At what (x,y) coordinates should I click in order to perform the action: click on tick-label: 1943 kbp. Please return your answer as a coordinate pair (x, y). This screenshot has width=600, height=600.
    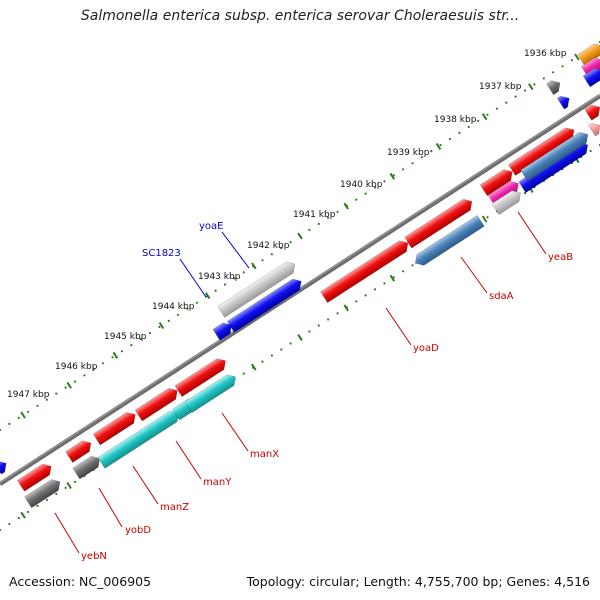
    Looking at the image, I should click on (219, 277).